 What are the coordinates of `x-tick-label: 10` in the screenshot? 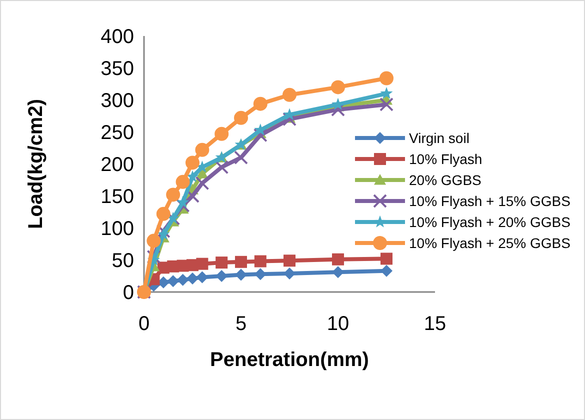 It's located at (338, 324).